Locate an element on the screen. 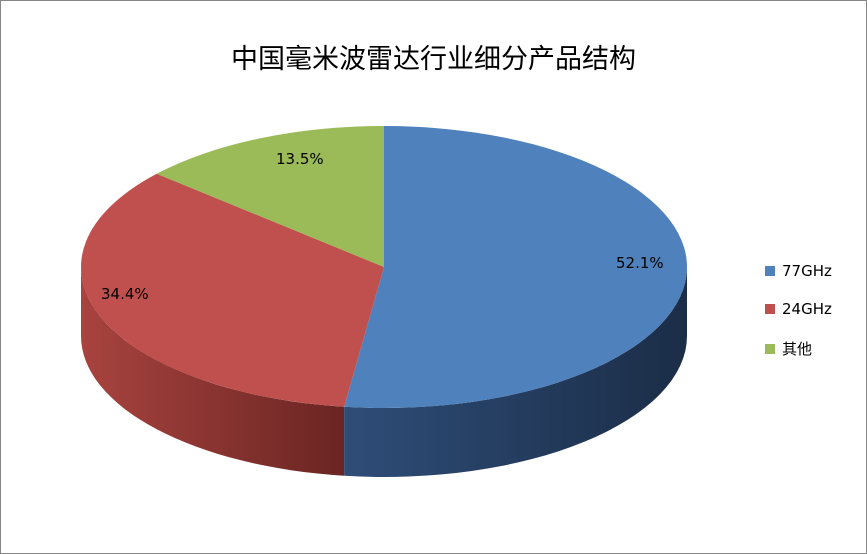  legend-item-24ghz: 24GHz is located at coordinates (798, 309).